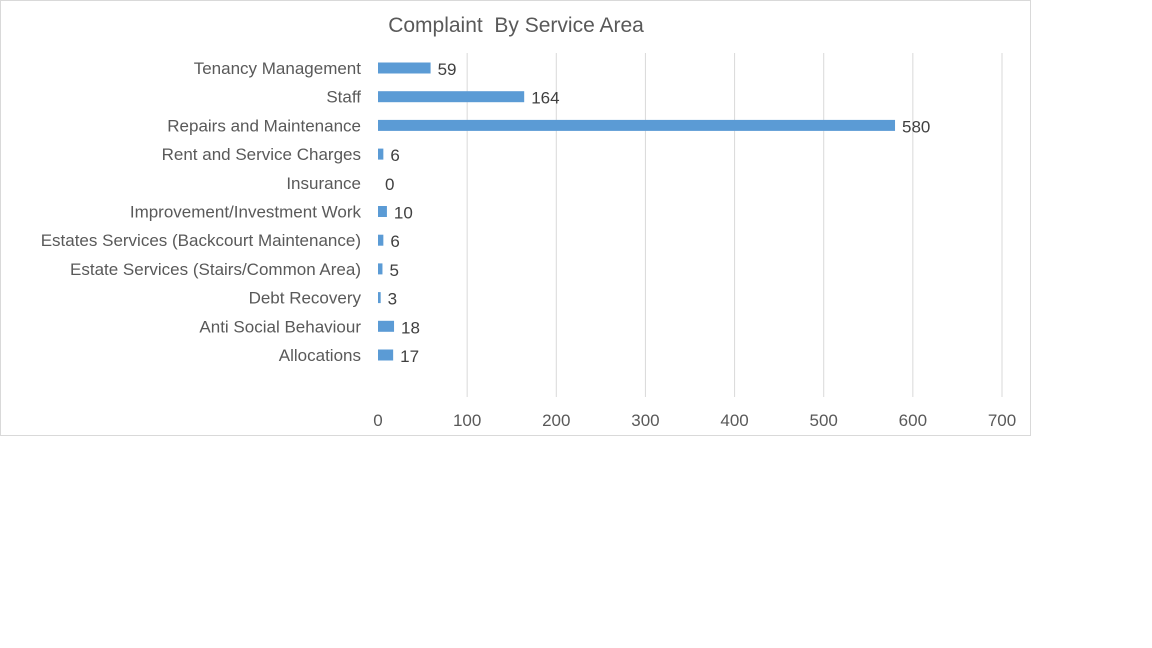 The image size is (1152, 648). Describe the element at coordinates (694, 420) in the screenshot. I see `x-axis-tick-labels: 0 100 200 300 400 500 600 700` at that location.